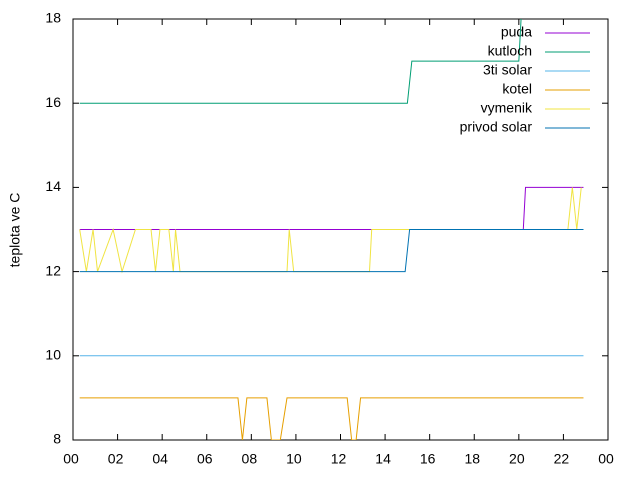  Describe the element at coordinates (294, 459) in the screenshot. I see `x-tick-label: 10` at that location.